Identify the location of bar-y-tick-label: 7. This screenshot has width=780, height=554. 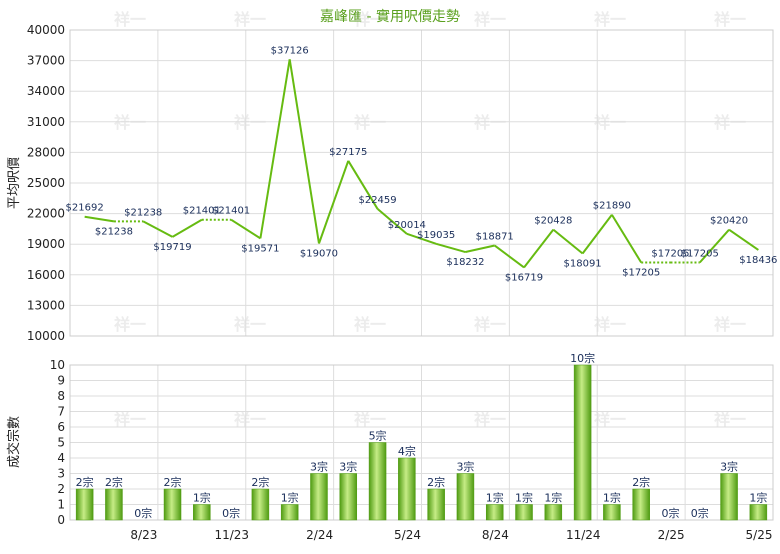
(61, 412).